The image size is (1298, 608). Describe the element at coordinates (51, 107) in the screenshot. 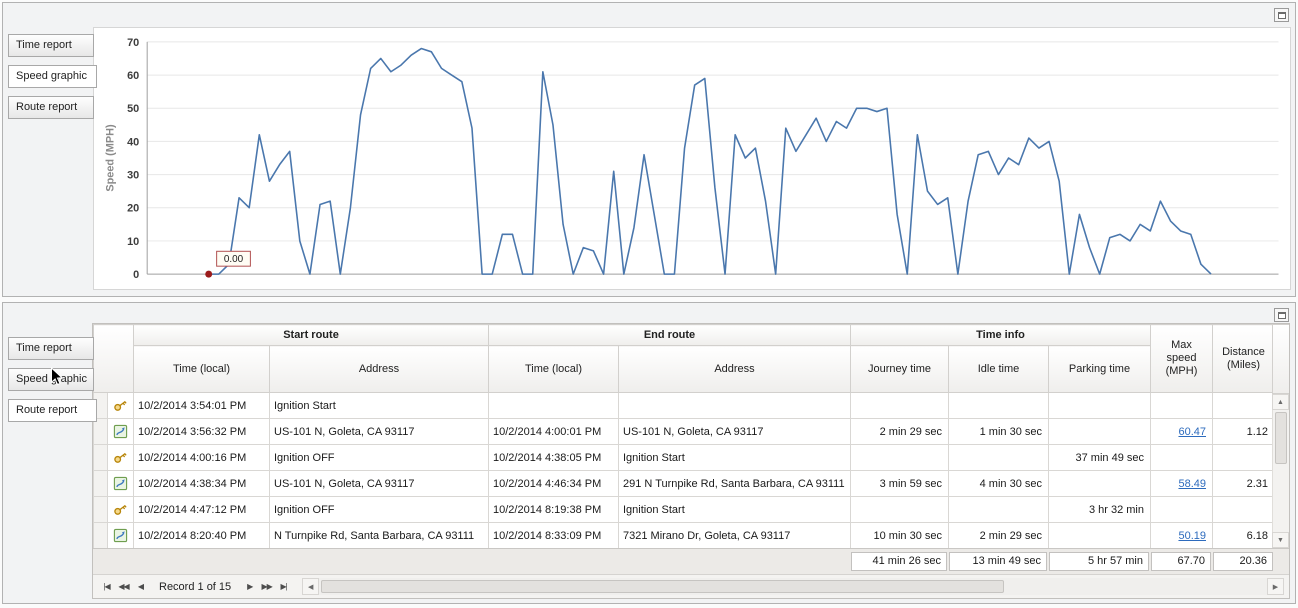

I see `top-tab-route-report: Route report` at that location.